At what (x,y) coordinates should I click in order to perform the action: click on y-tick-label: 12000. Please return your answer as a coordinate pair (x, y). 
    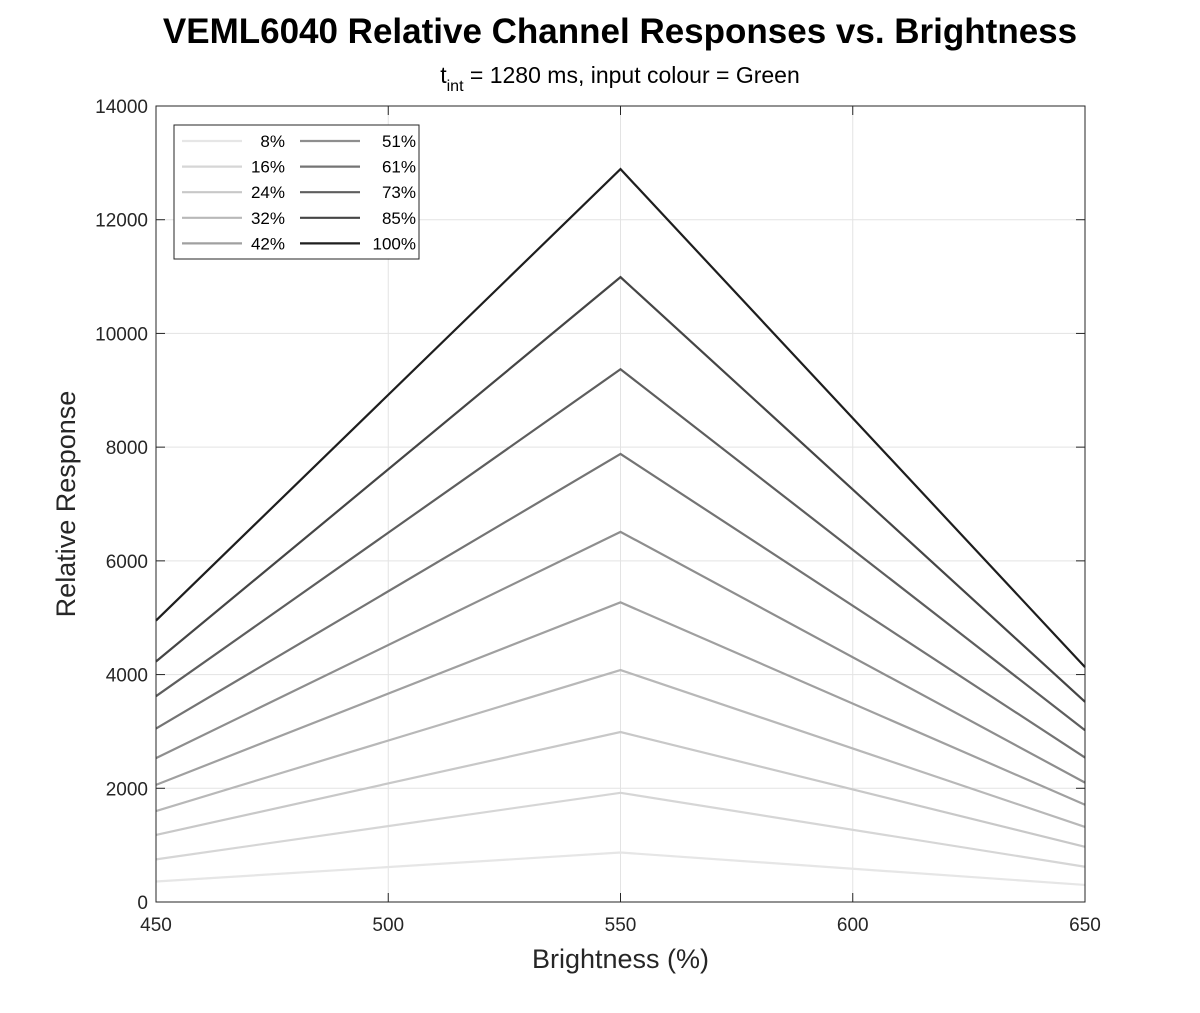
    Looking at the image, I should click on (121, 221).